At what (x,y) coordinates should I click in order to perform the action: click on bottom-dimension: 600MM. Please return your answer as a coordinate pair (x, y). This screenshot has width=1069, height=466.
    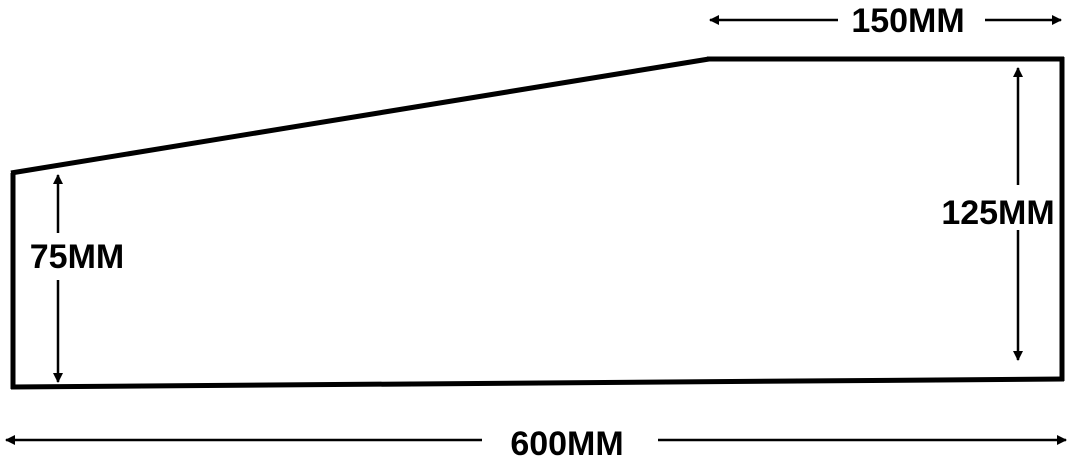
    Looking at the image, I should click on (536, 444).